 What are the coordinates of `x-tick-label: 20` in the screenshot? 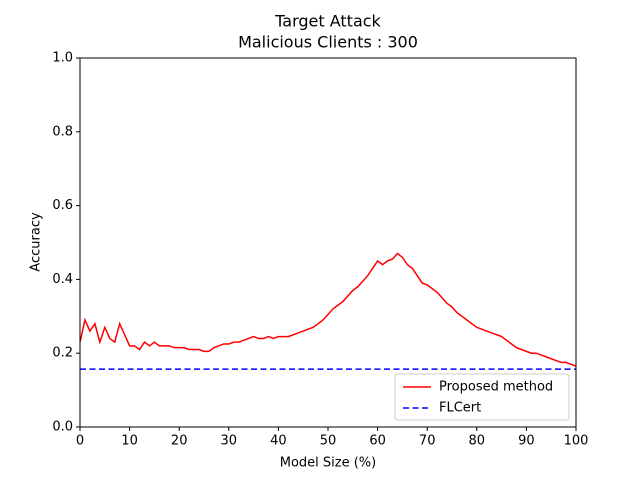 It's located at (179, 441).